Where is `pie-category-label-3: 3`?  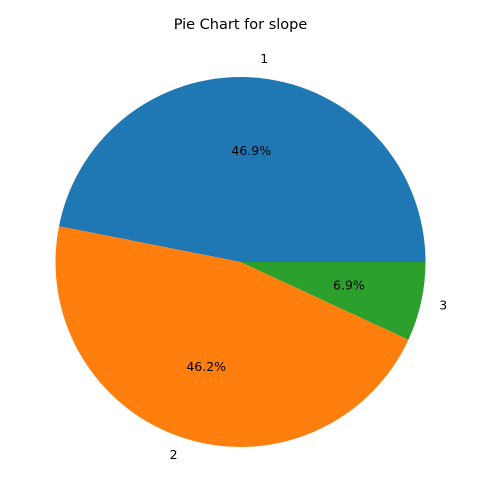
pie-category-label-3: 3 is located at coordinates (443, 304).